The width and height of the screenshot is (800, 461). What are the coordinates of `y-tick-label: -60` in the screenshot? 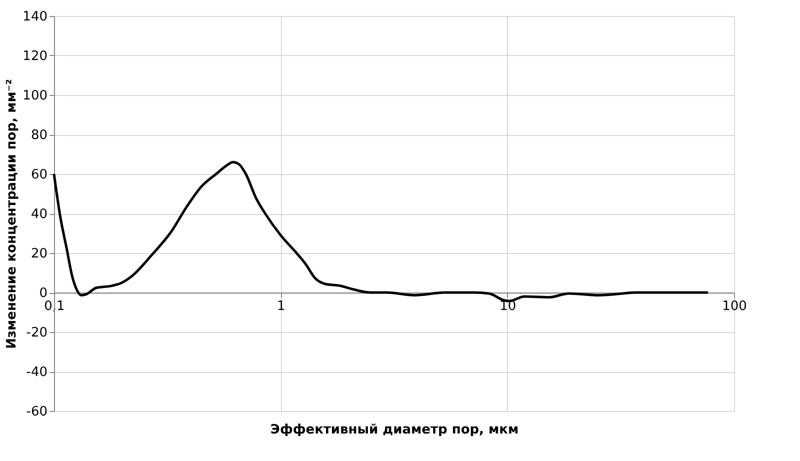 It's located at (37, 412).